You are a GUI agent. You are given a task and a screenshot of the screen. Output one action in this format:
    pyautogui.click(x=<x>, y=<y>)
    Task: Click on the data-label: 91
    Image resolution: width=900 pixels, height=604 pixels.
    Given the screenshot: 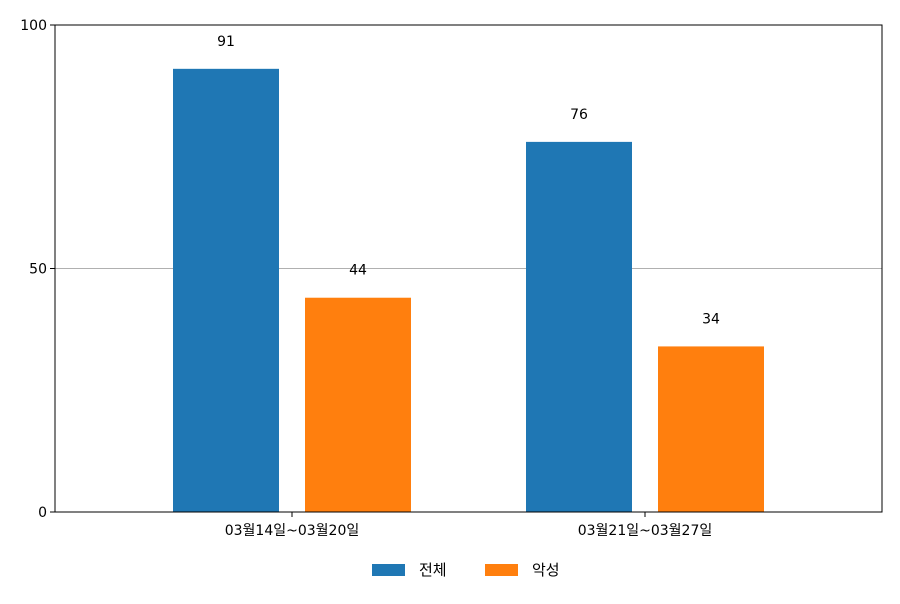 What is the action you would take?
    pyautogui.click(x=226, y=42)
    